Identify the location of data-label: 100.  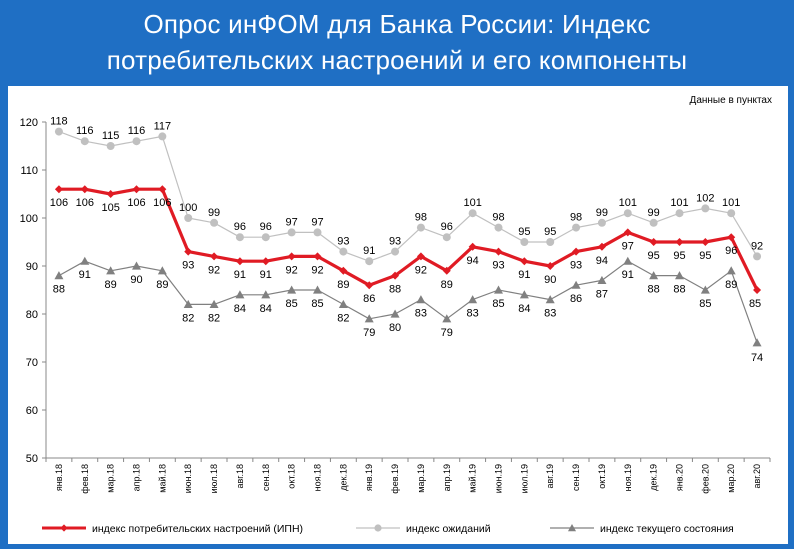
(188, 208).